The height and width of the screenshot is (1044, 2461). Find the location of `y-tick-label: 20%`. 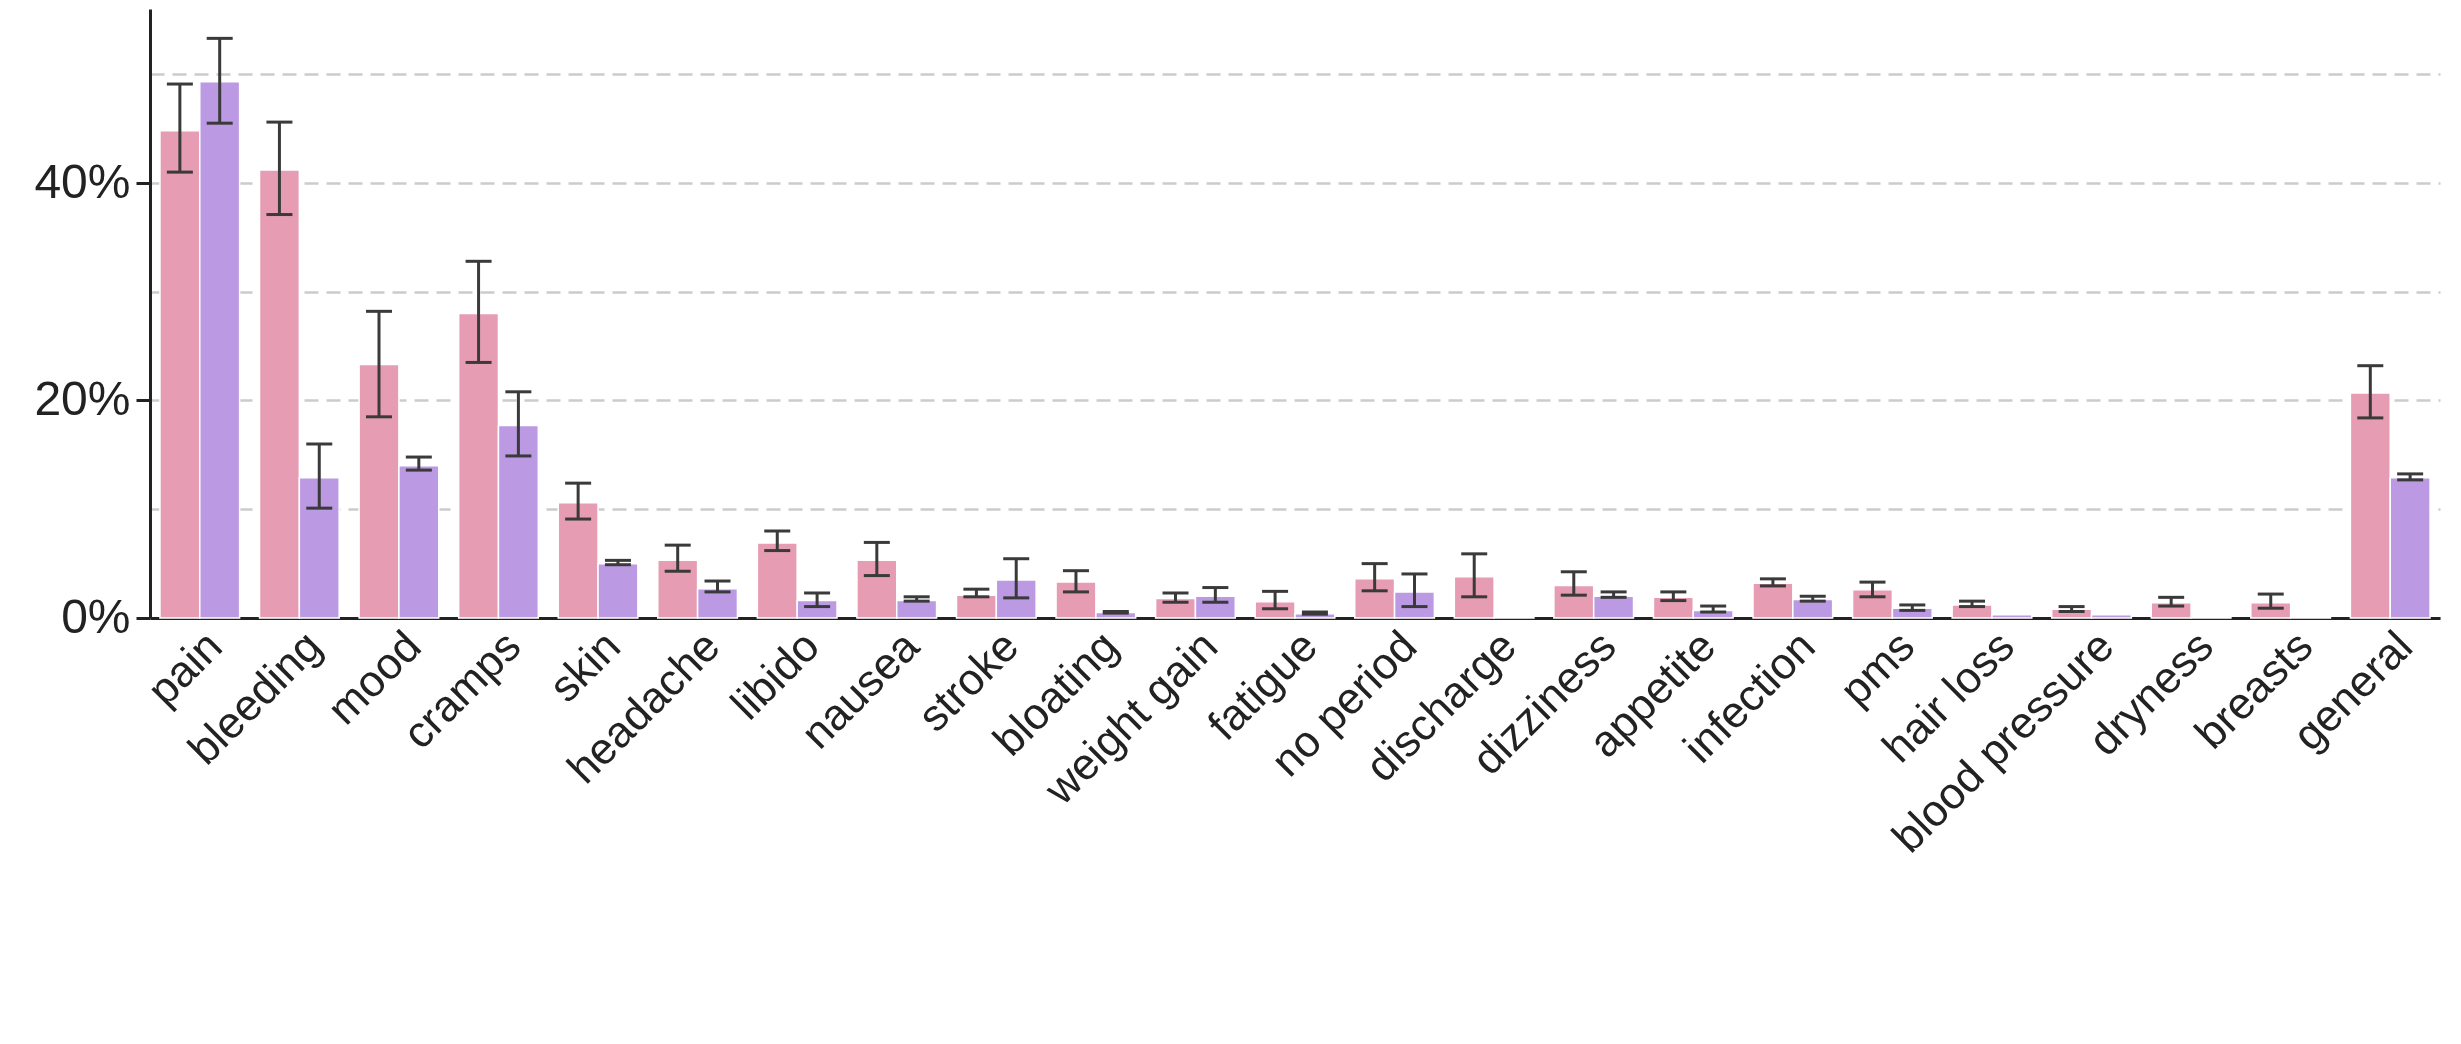

y-tick-label: 20% is located at coordinates (82, 398).